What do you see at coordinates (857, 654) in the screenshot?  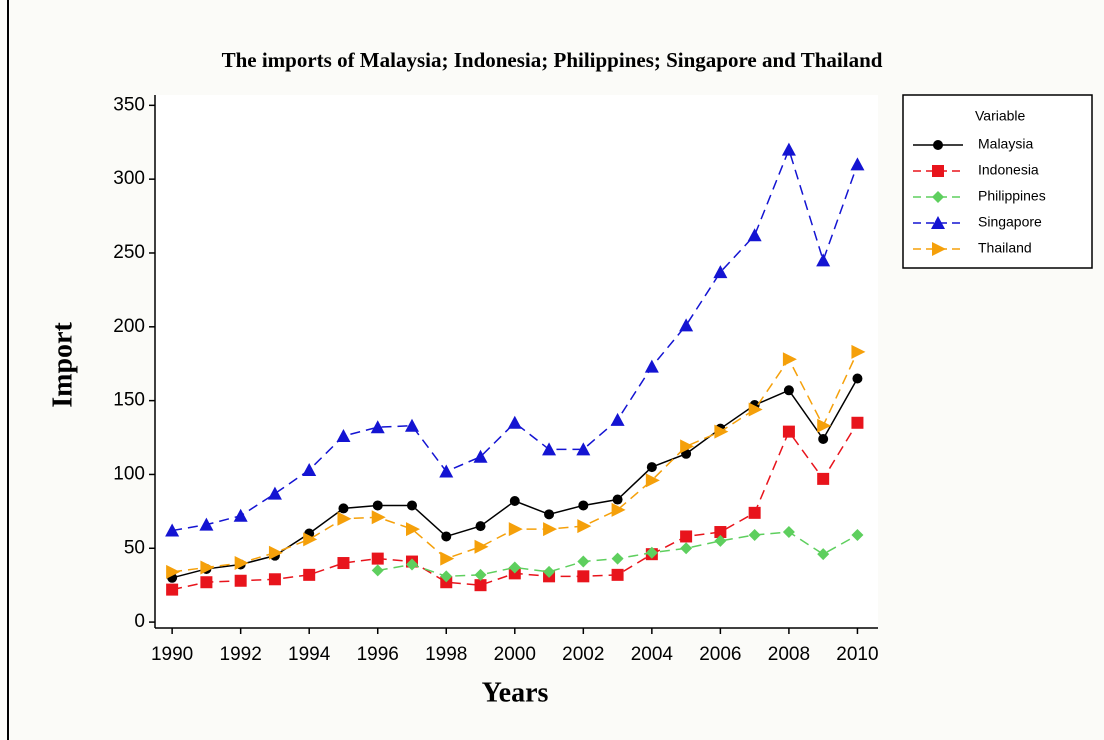 I see `x-tick-label: 2010` at bounding box center [857, 654].